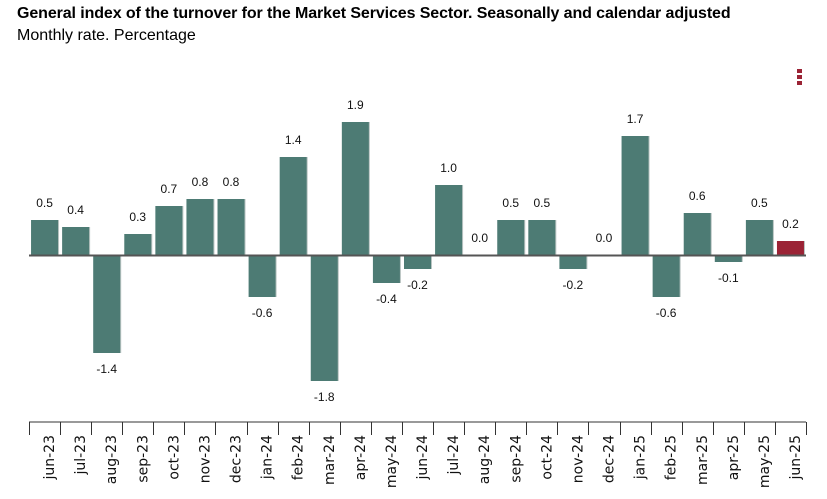 This screenshot has width=827, height=499. I want to click on data-label: -0.1, so click(728, 278).